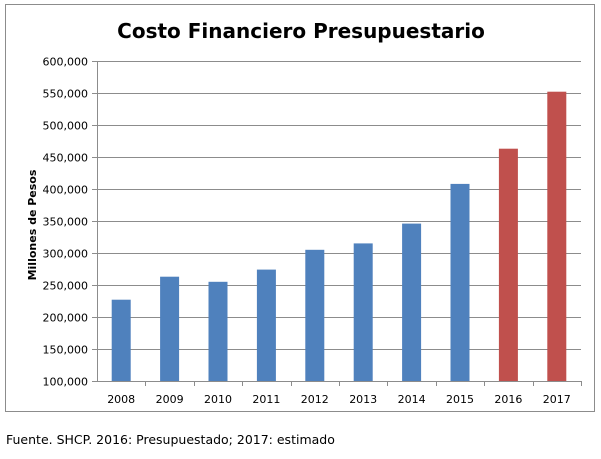 This screenshot has width=601, height=459. I want to click on x-tick-label: 2010, so click(218, 399).